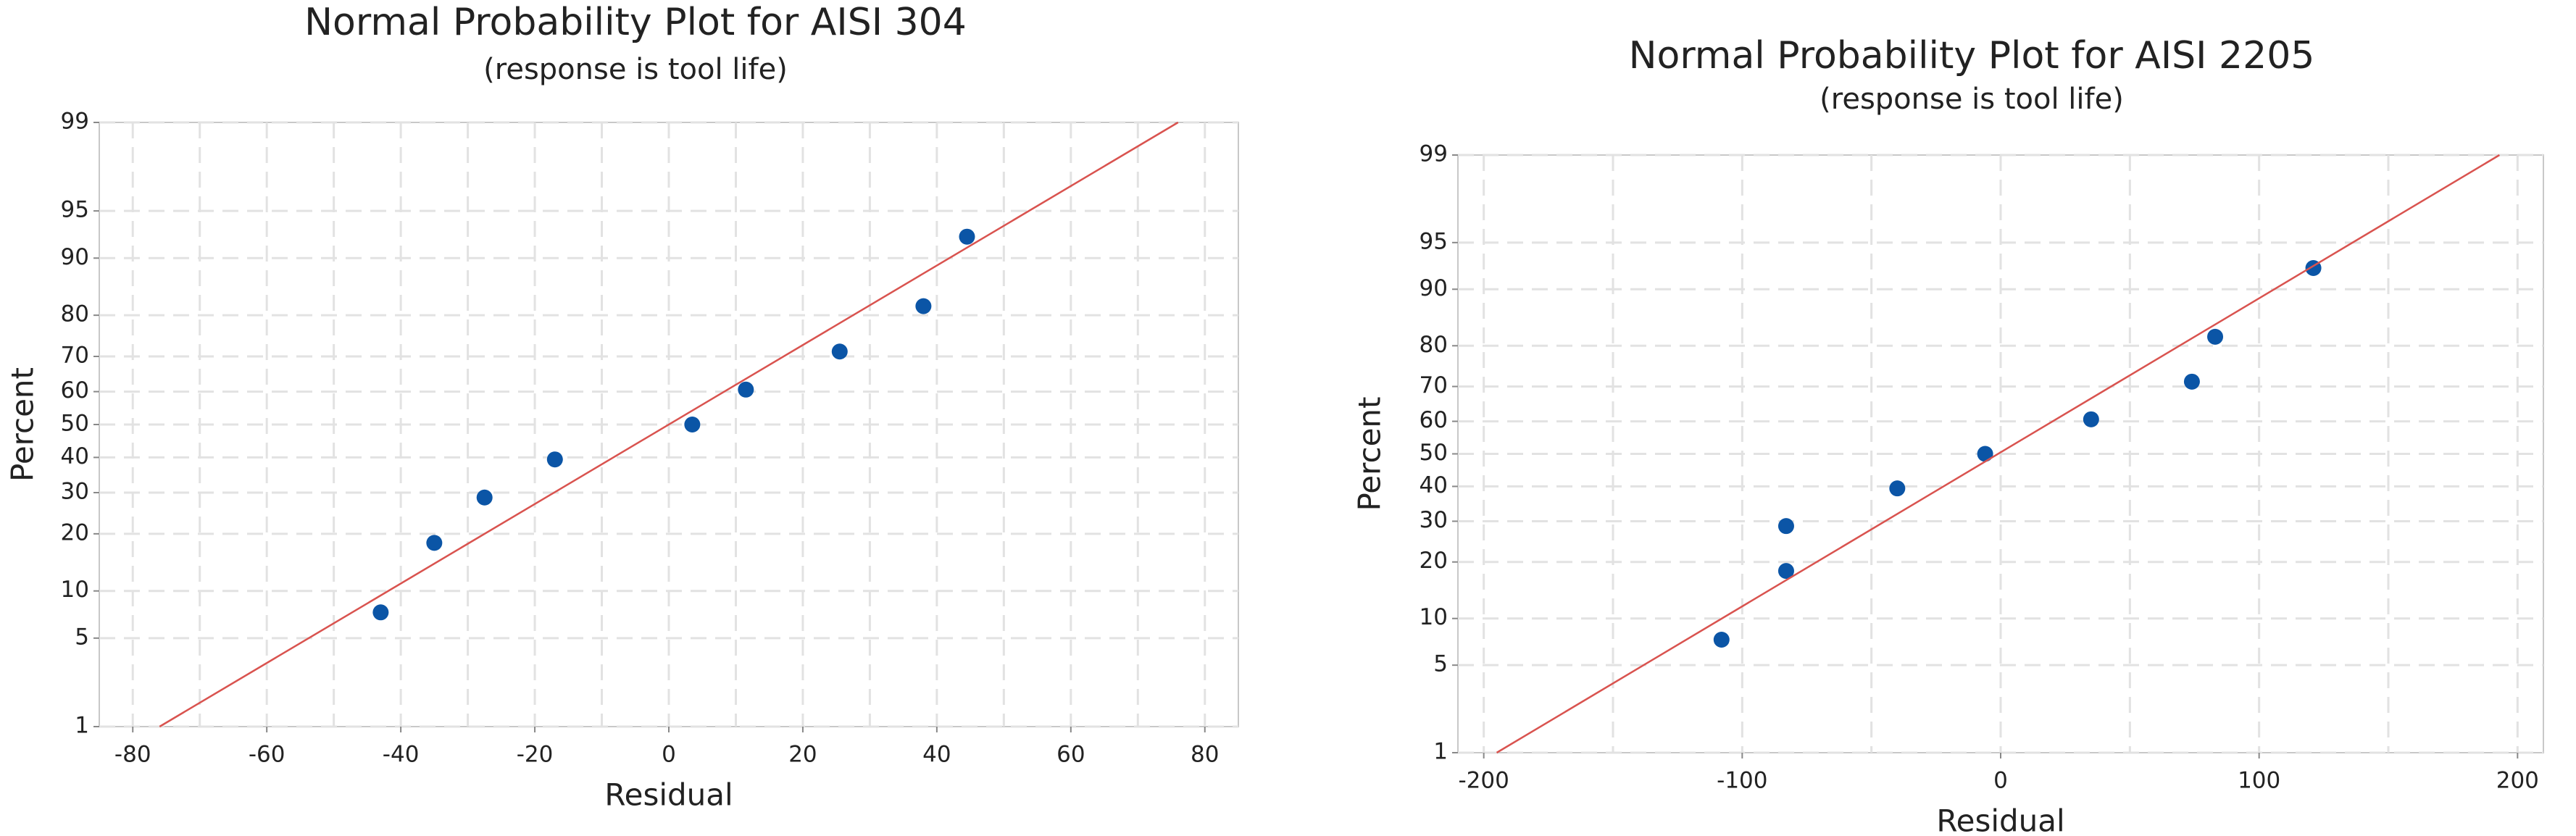  What do you see at coordinates (1972, 56) in the screenshot?
I see `chart-title: Normal Probability Plot for AISI 2205` at bounding box center [1972, 56].